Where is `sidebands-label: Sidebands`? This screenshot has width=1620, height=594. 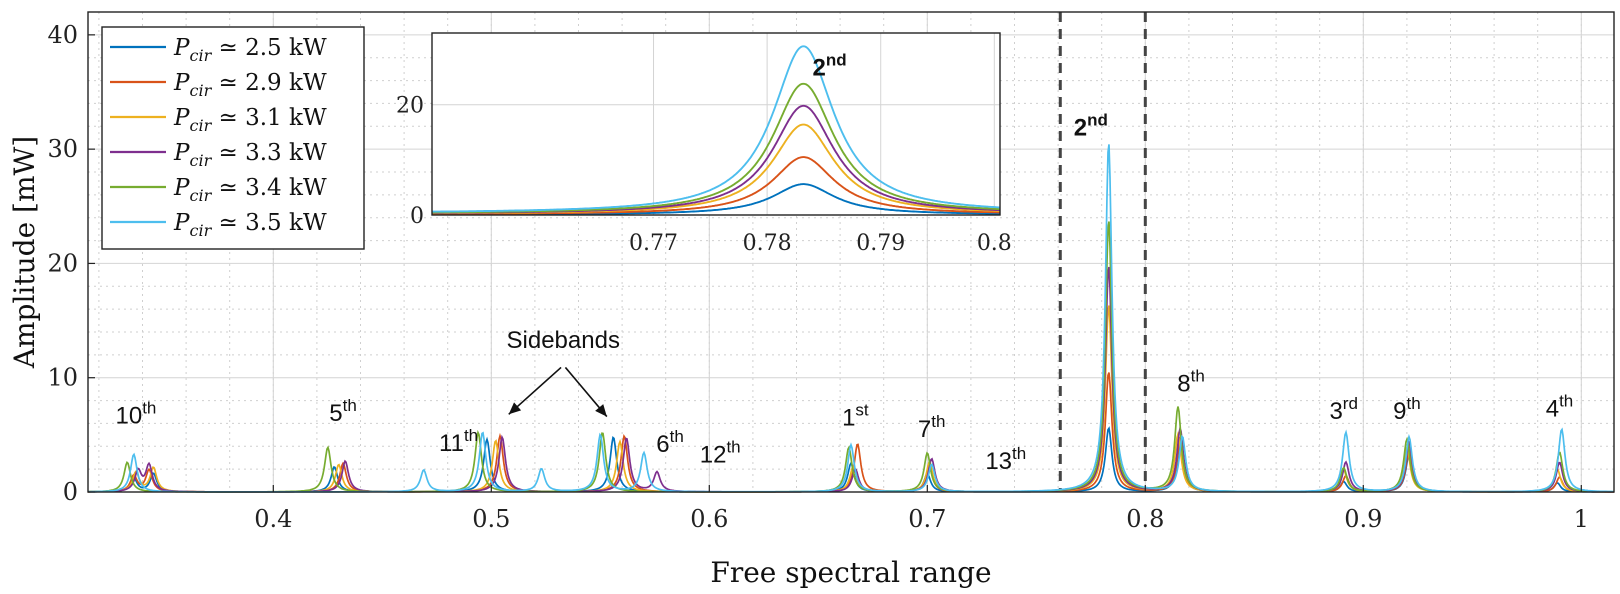 sidebands-label: Sidebands is located at coordinates (563, 340).